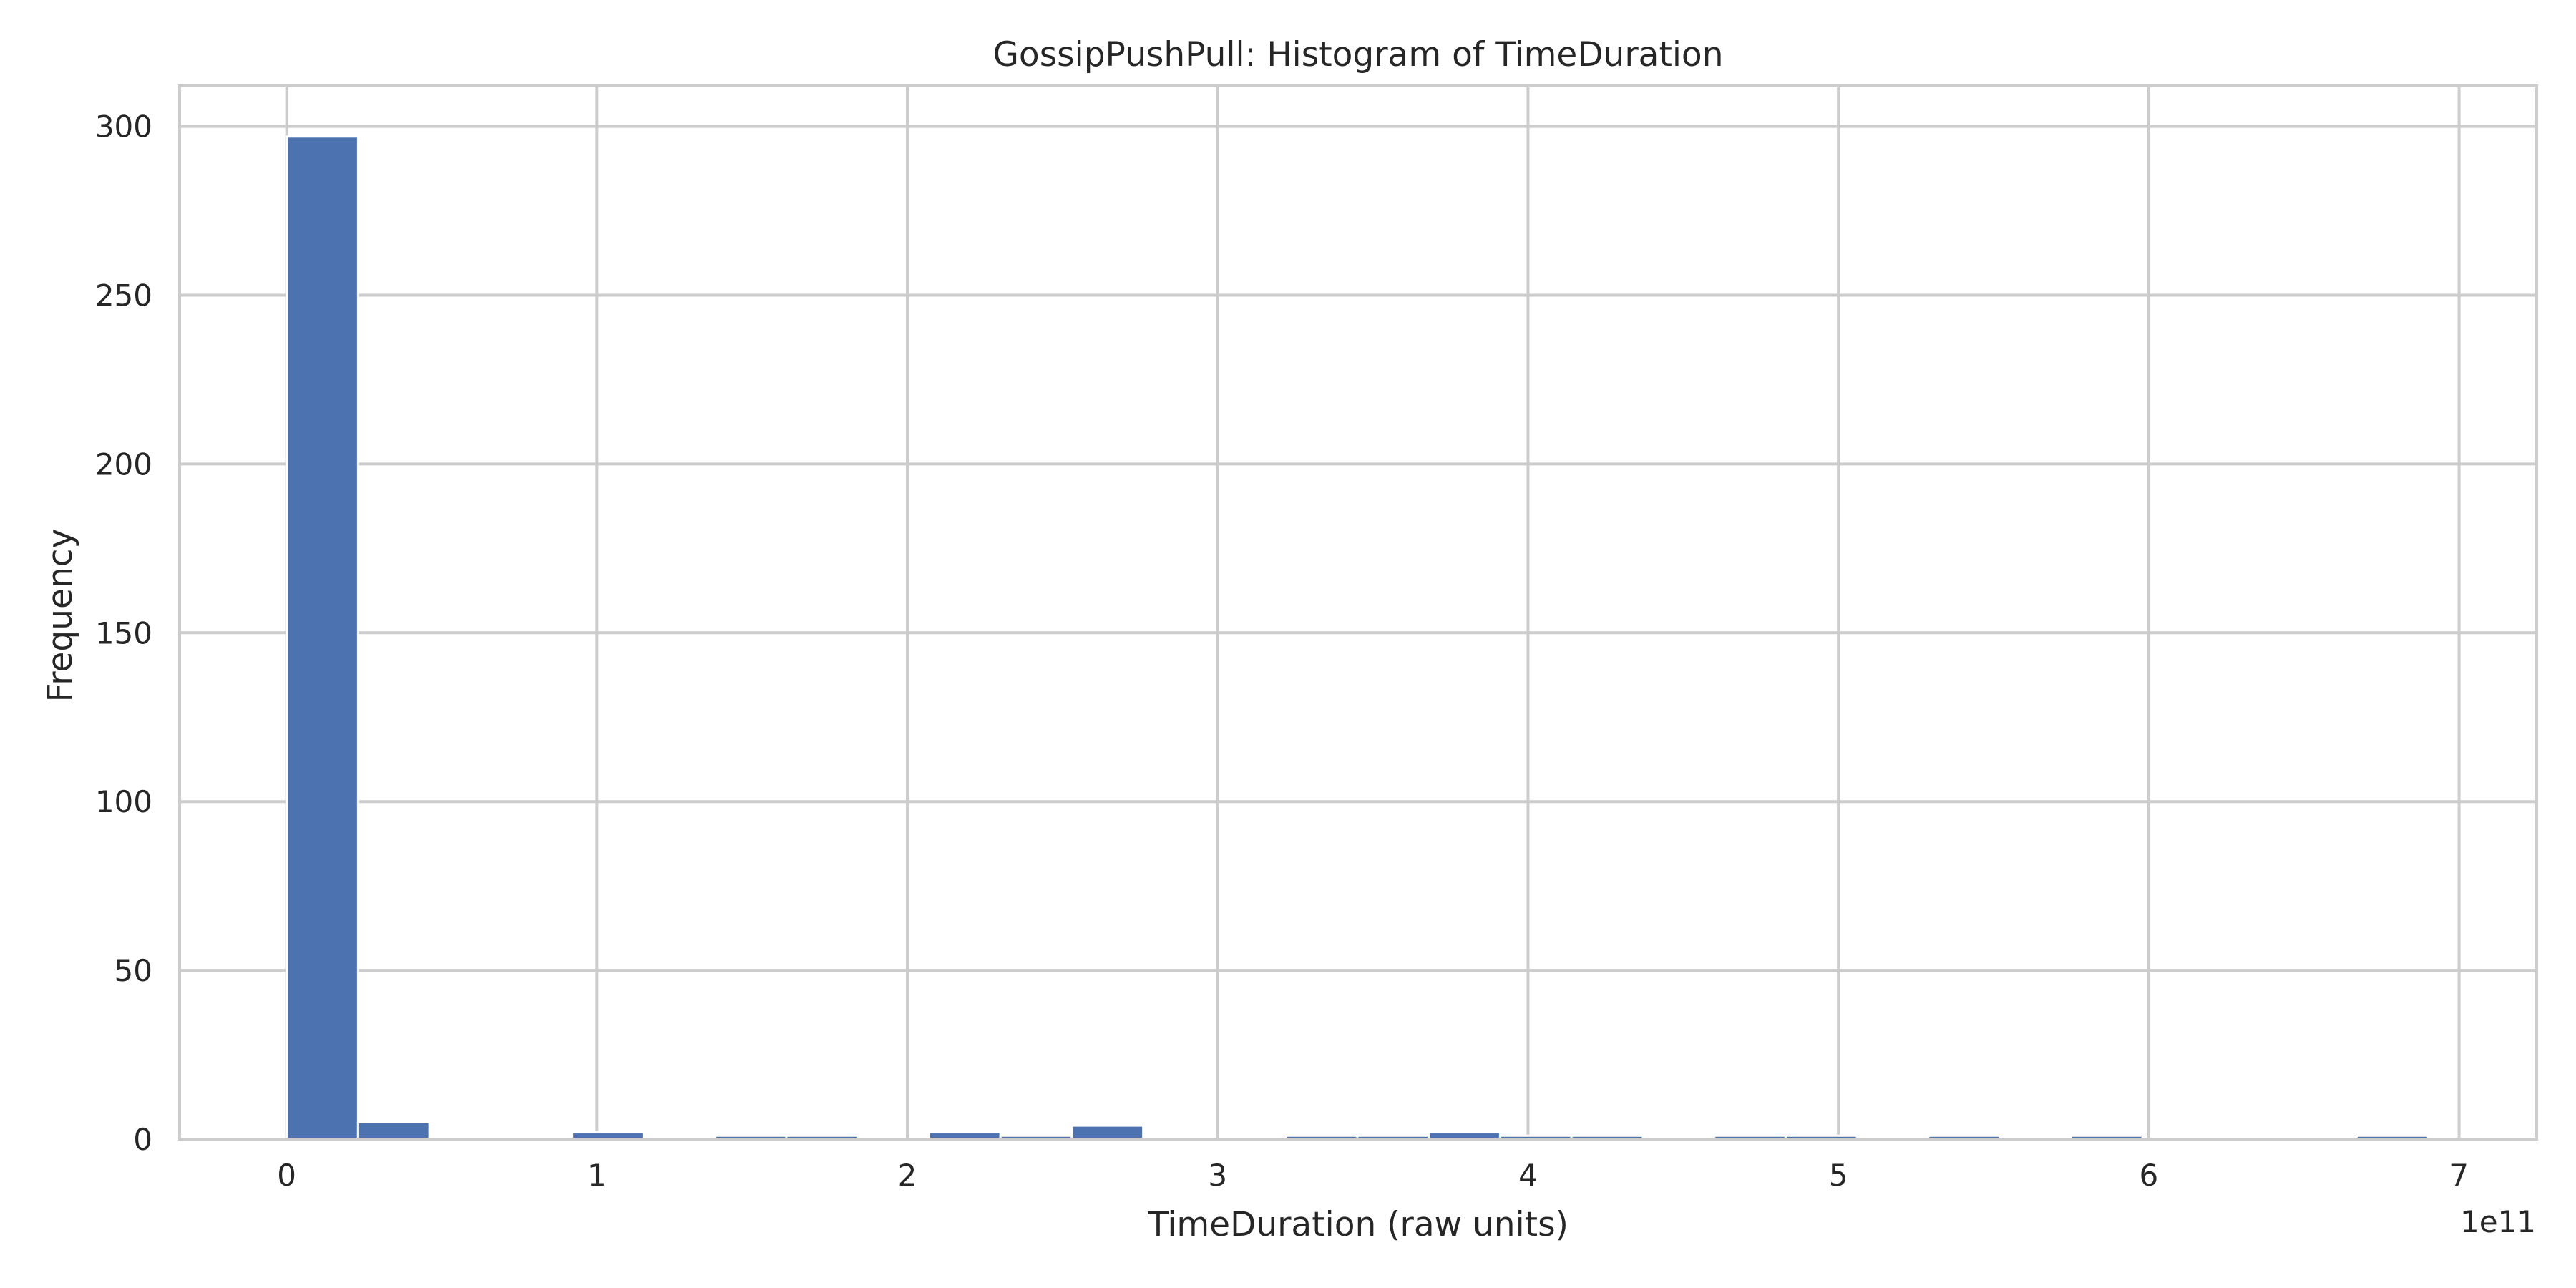 This screenshot has width=2576, height=1288. I want to click on x-tick-label: 5, so click(1838, 1175).